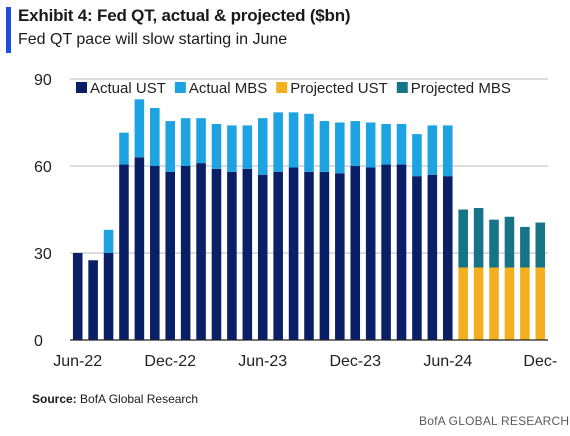 Image resolution: width=570 pixels, height=436 pixels. What do you see at coordinates (77, 361) in the screenshot?
I see `x-tick-label: Jun-22` at bounding box center [77, 361].